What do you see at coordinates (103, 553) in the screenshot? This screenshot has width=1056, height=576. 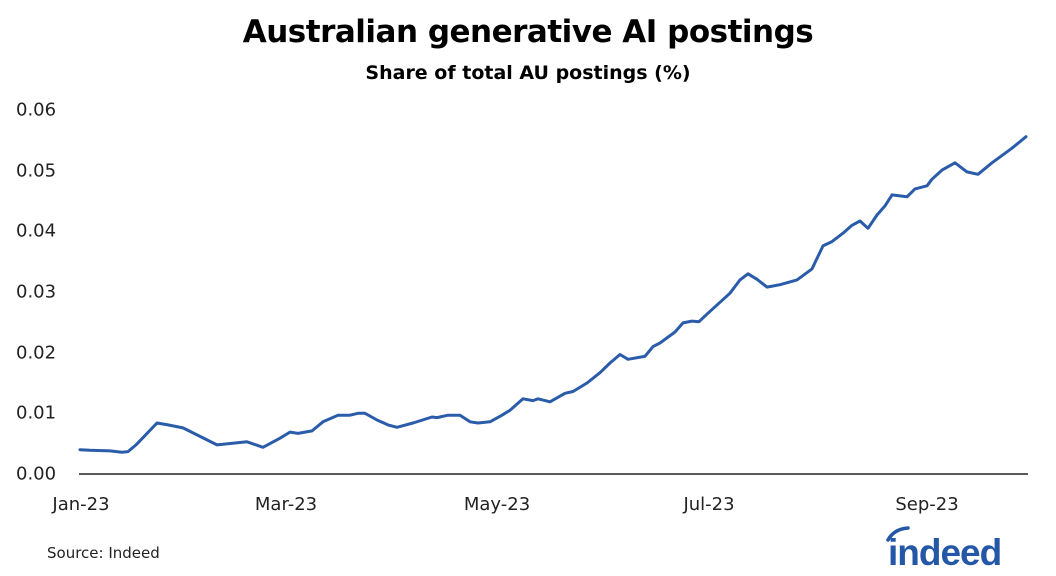 I see `source-note: Source: Indeed` at bounding box center [103, 553].